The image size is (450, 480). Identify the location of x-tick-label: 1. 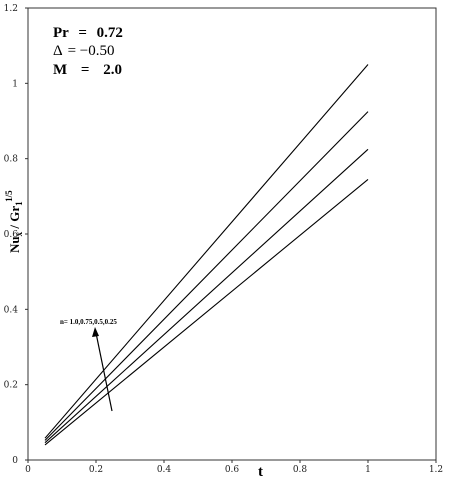
(368, 470).